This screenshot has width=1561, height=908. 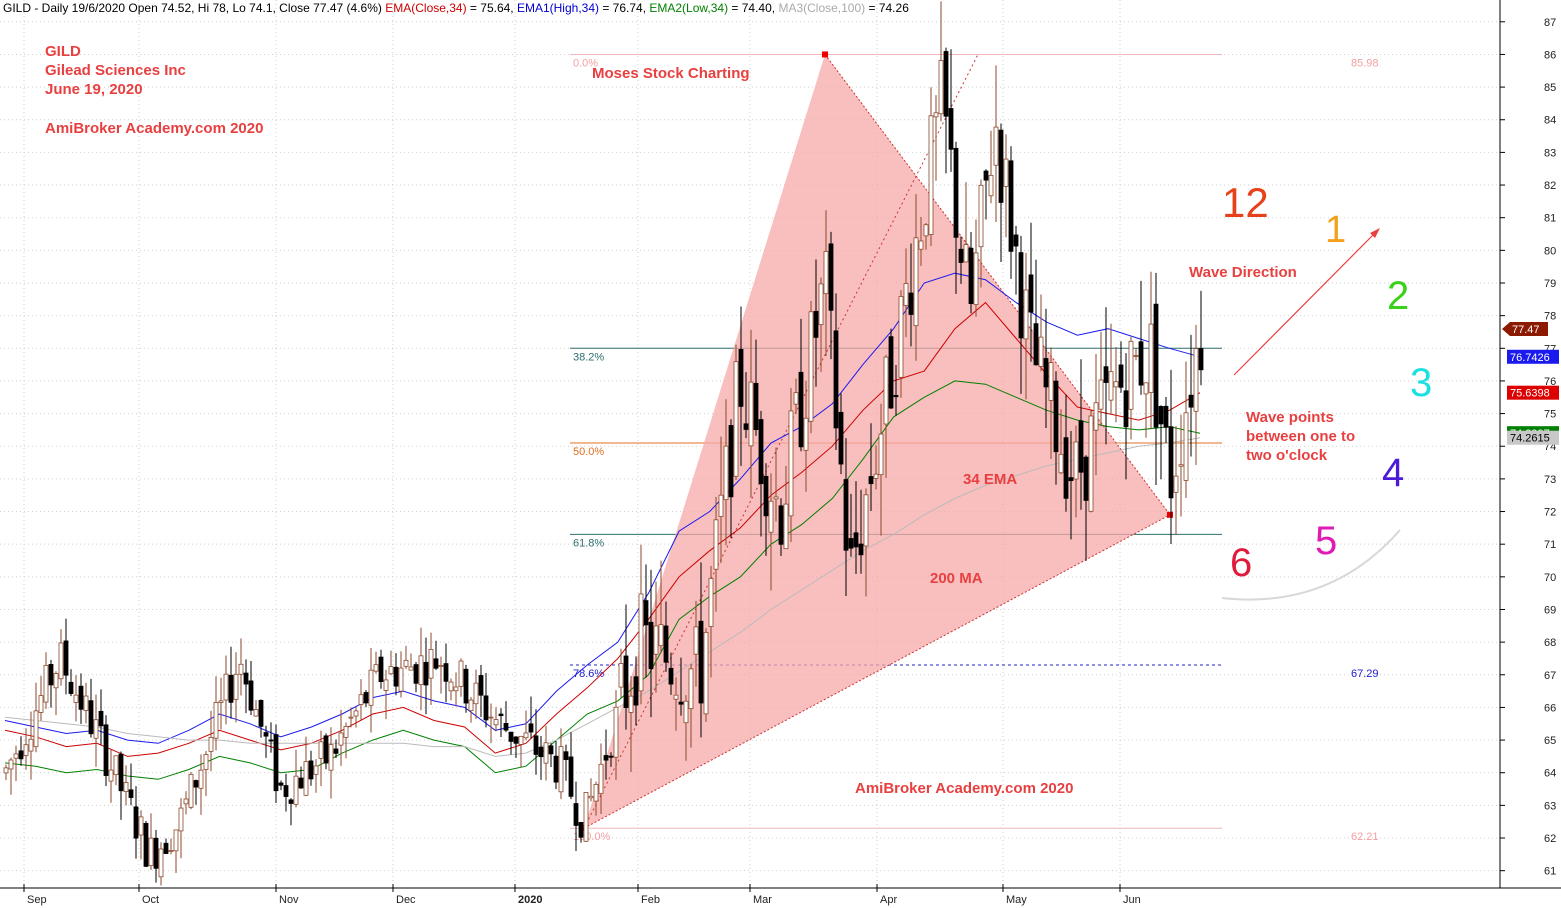 What do you see at coordinates (1170, 514) in the screenshot?
I see `pattern-pivot` at bounding box center [1170, 514].